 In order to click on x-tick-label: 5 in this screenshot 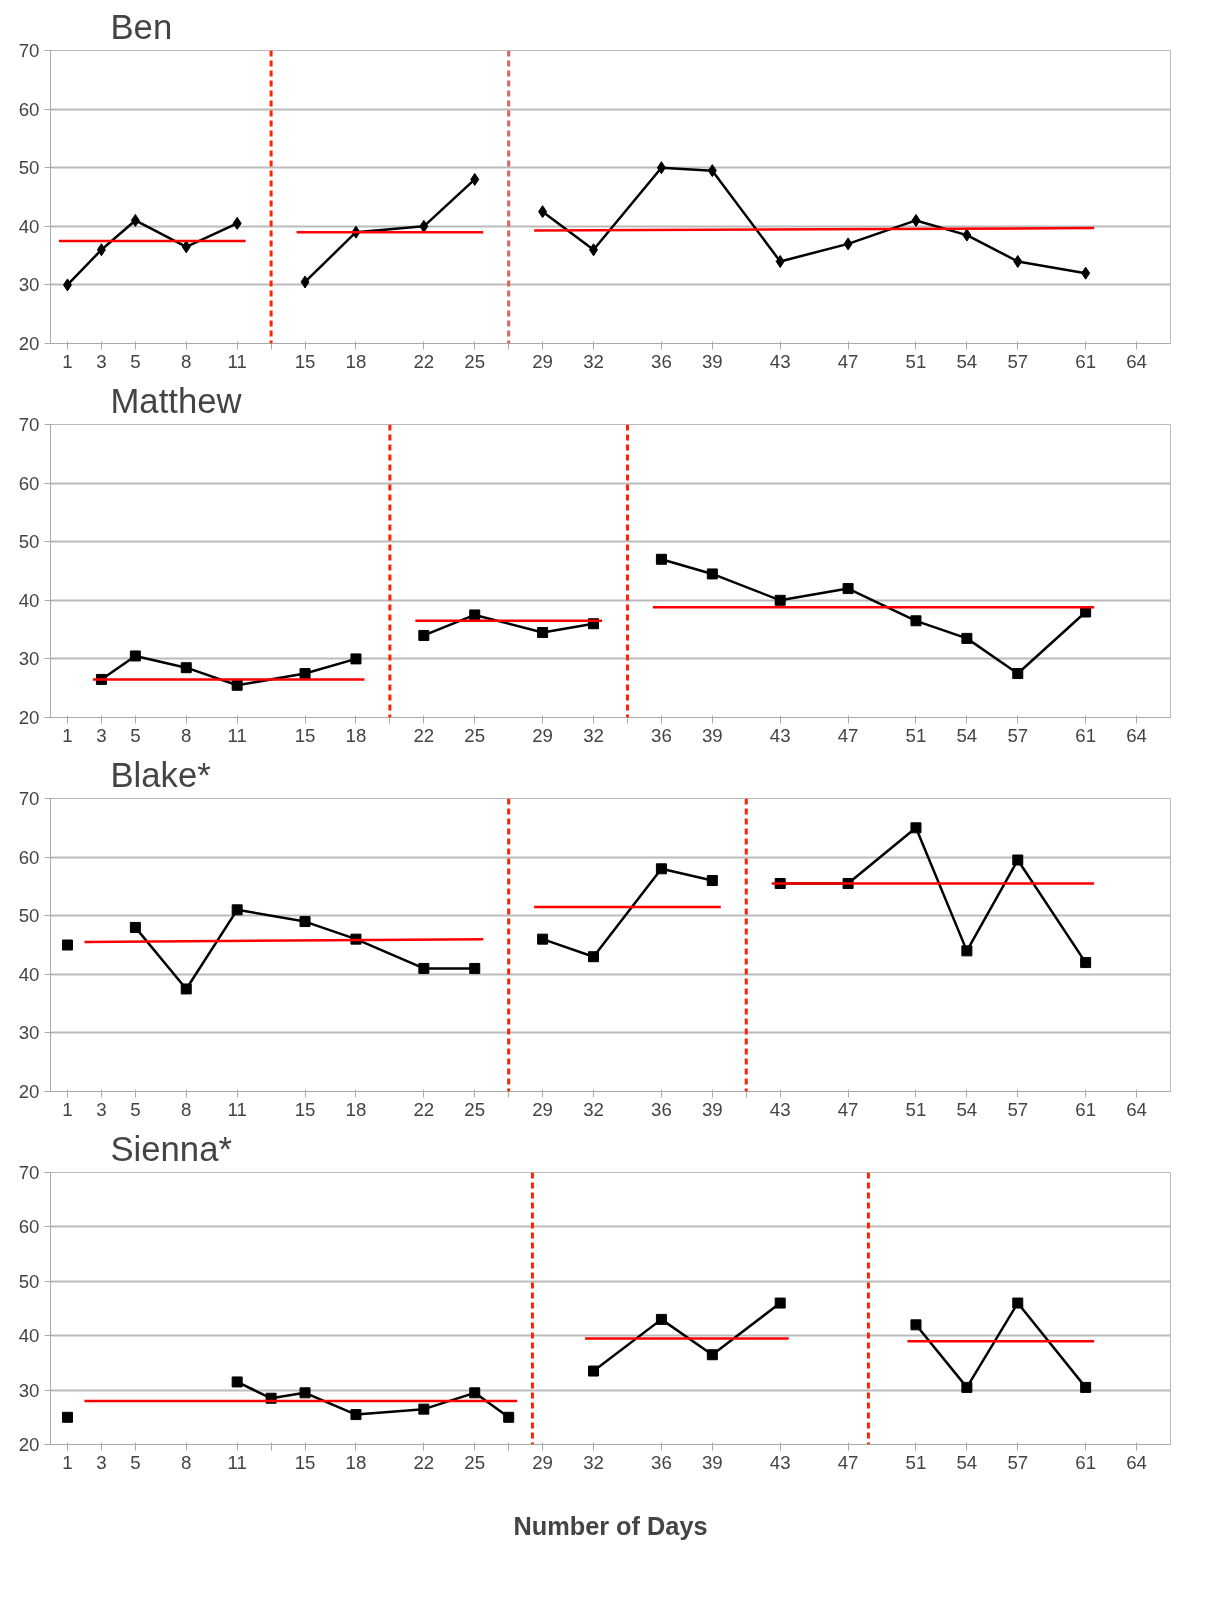, I will do `click(135, 1109)`.